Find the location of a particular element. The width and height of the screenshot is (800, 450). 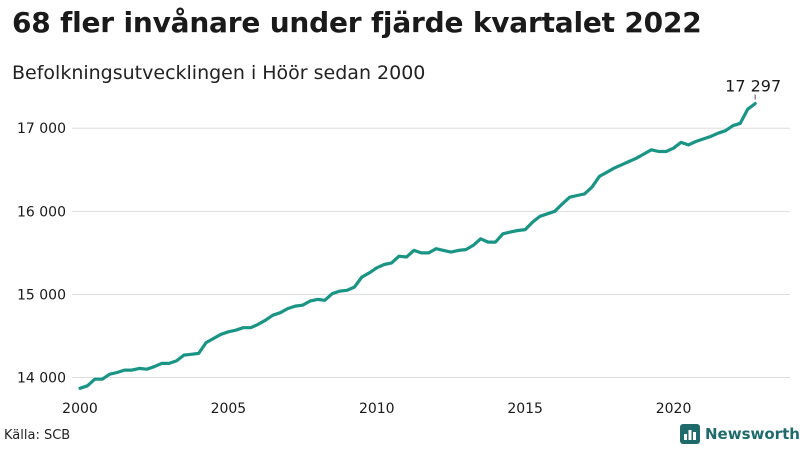

brand-logo: Newsworthy is located at coordinates (740, 434).